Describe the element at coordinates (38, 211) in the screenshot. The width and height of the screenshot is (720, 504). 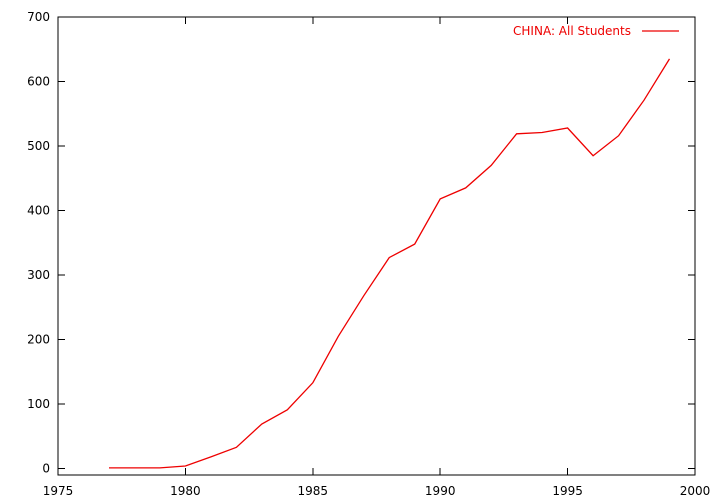
I see `y-tick-label: 400` at that location.